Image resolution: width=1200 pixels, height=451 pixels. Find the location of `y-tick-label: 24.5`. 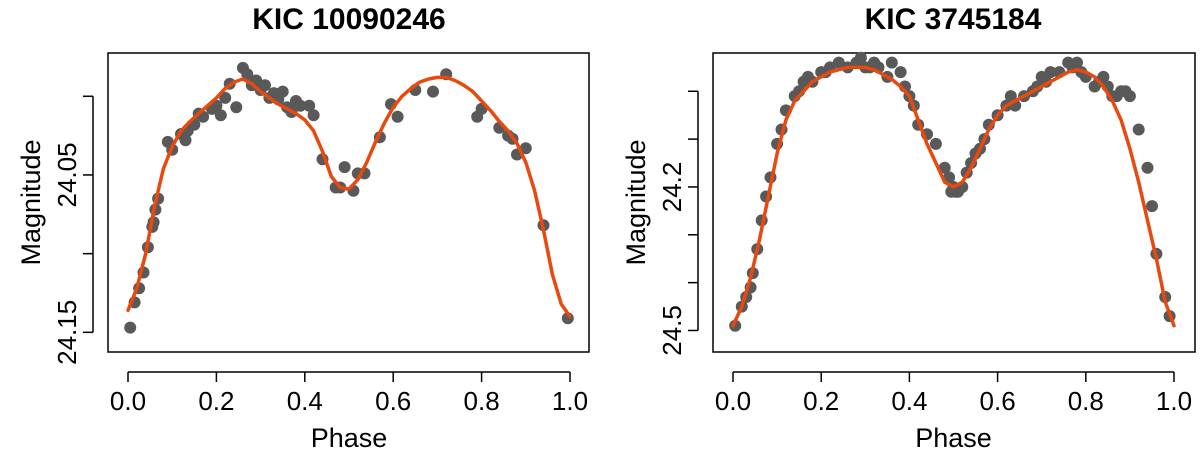

y-tick-label: 24.5 is located at coordinates (672, 330).